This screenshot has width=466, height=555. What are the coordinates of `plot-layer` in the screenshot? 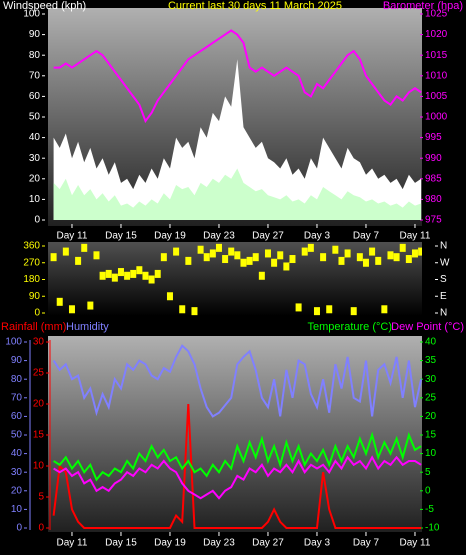 It's located at (236, 279).